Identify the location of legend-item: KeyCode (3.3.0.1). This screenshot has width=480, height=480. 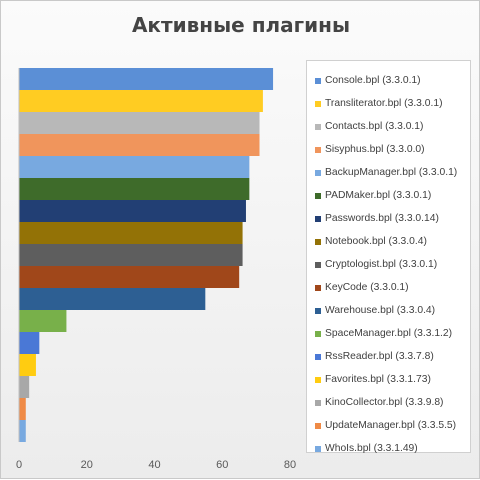
(392, 287).